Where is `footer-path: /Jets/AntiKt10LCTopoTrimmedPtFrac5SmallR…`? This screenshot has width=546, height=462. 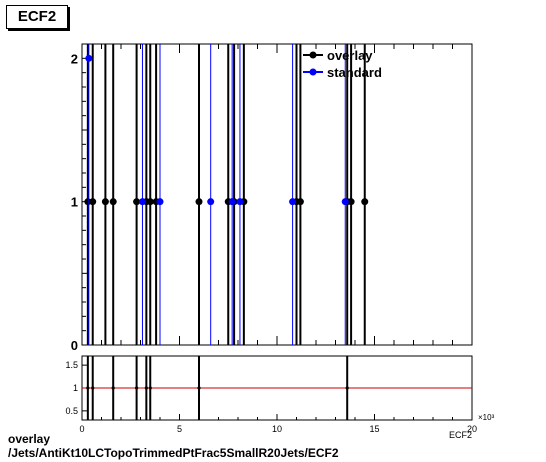 footer-path: /Jets/AntiKt10LCTopoTrimmedPtFrac5SmallR… is located at coordinates (173, 453).